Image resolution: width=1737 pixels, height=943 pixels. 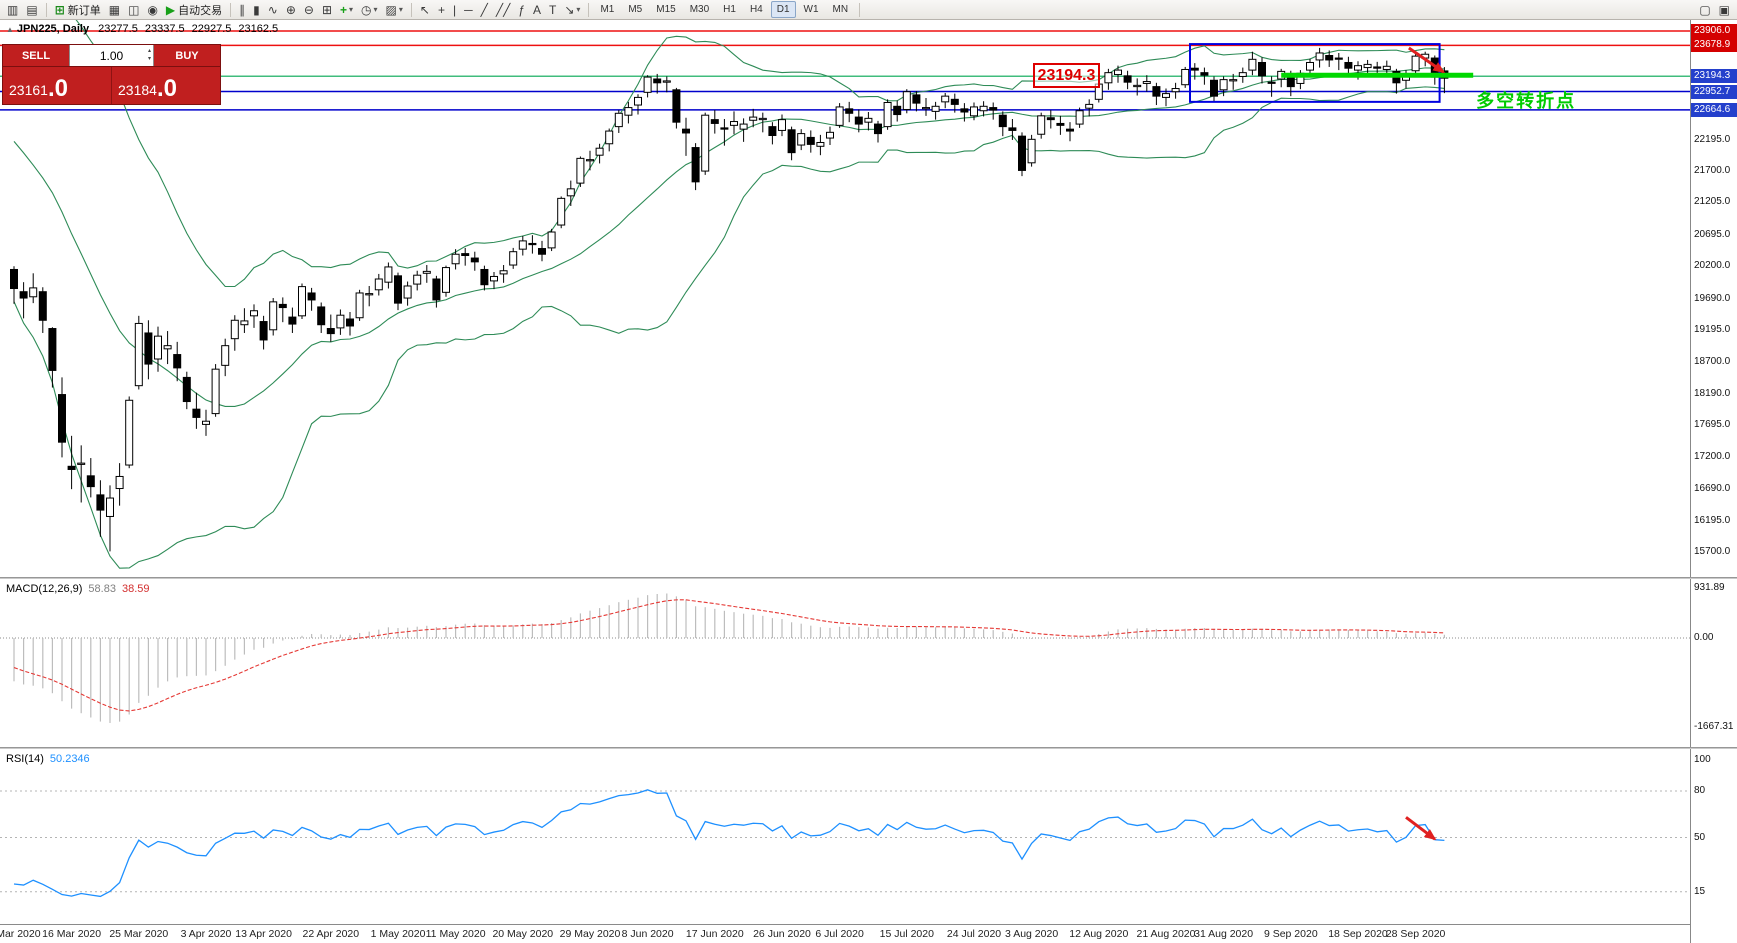 I want to click on window-layout-icon: ▢, so click(x=1704, y=9).